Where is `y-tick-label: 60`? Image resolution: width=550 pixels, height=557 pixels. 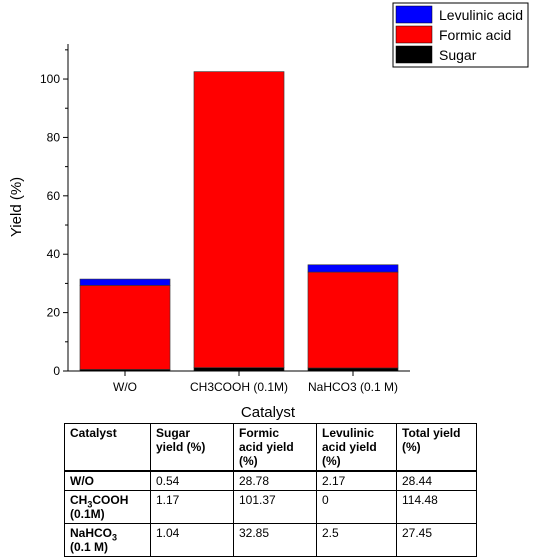 y-tick-label: 60 is located at coordinates (54, 196).